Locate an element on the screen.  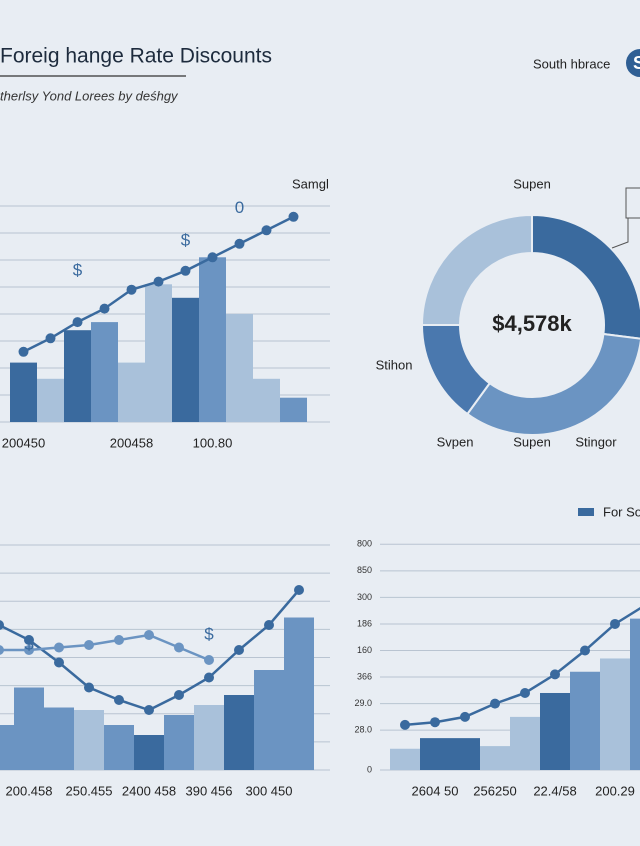
x-tick-label: 200450 is located at coordinates (23, 442).